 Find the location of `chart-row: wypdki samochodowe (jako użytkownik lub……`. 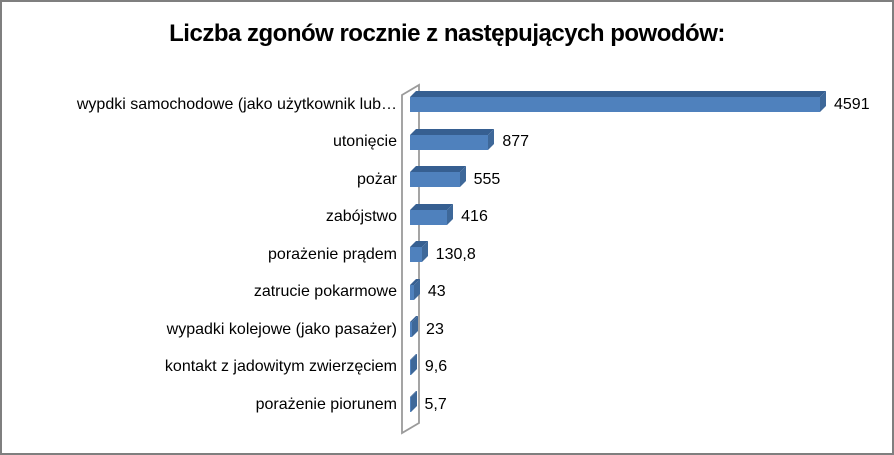

chart-row: wypdki samochodowe (jako użytkownik lub…… is located at coordinates (447, 105).